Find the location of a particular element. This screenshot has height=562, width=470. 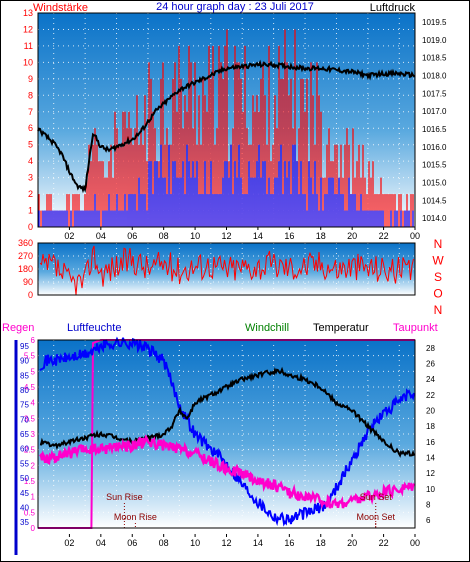

x-tick-label: 22 is located at coordinates (384, 543).